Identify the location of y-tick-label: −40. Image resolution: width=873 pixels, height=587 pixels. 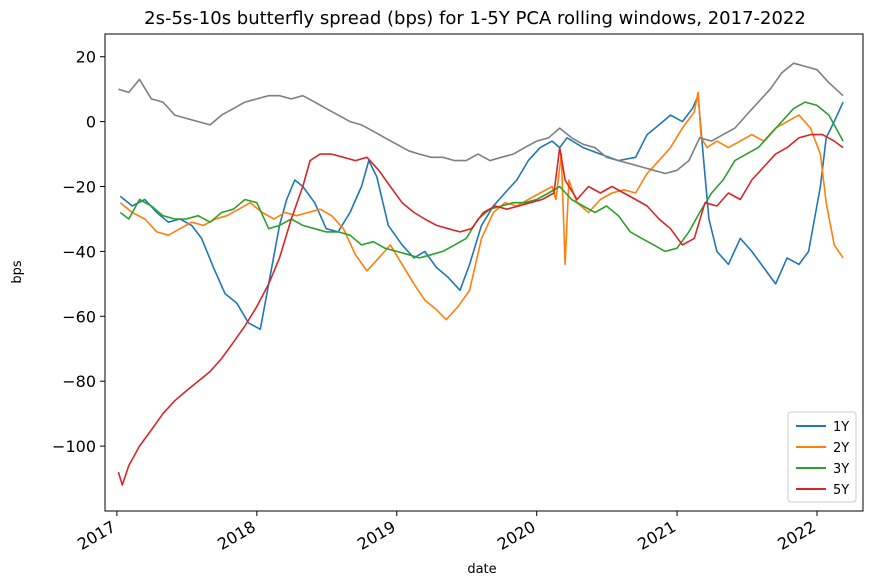
(79, 251).